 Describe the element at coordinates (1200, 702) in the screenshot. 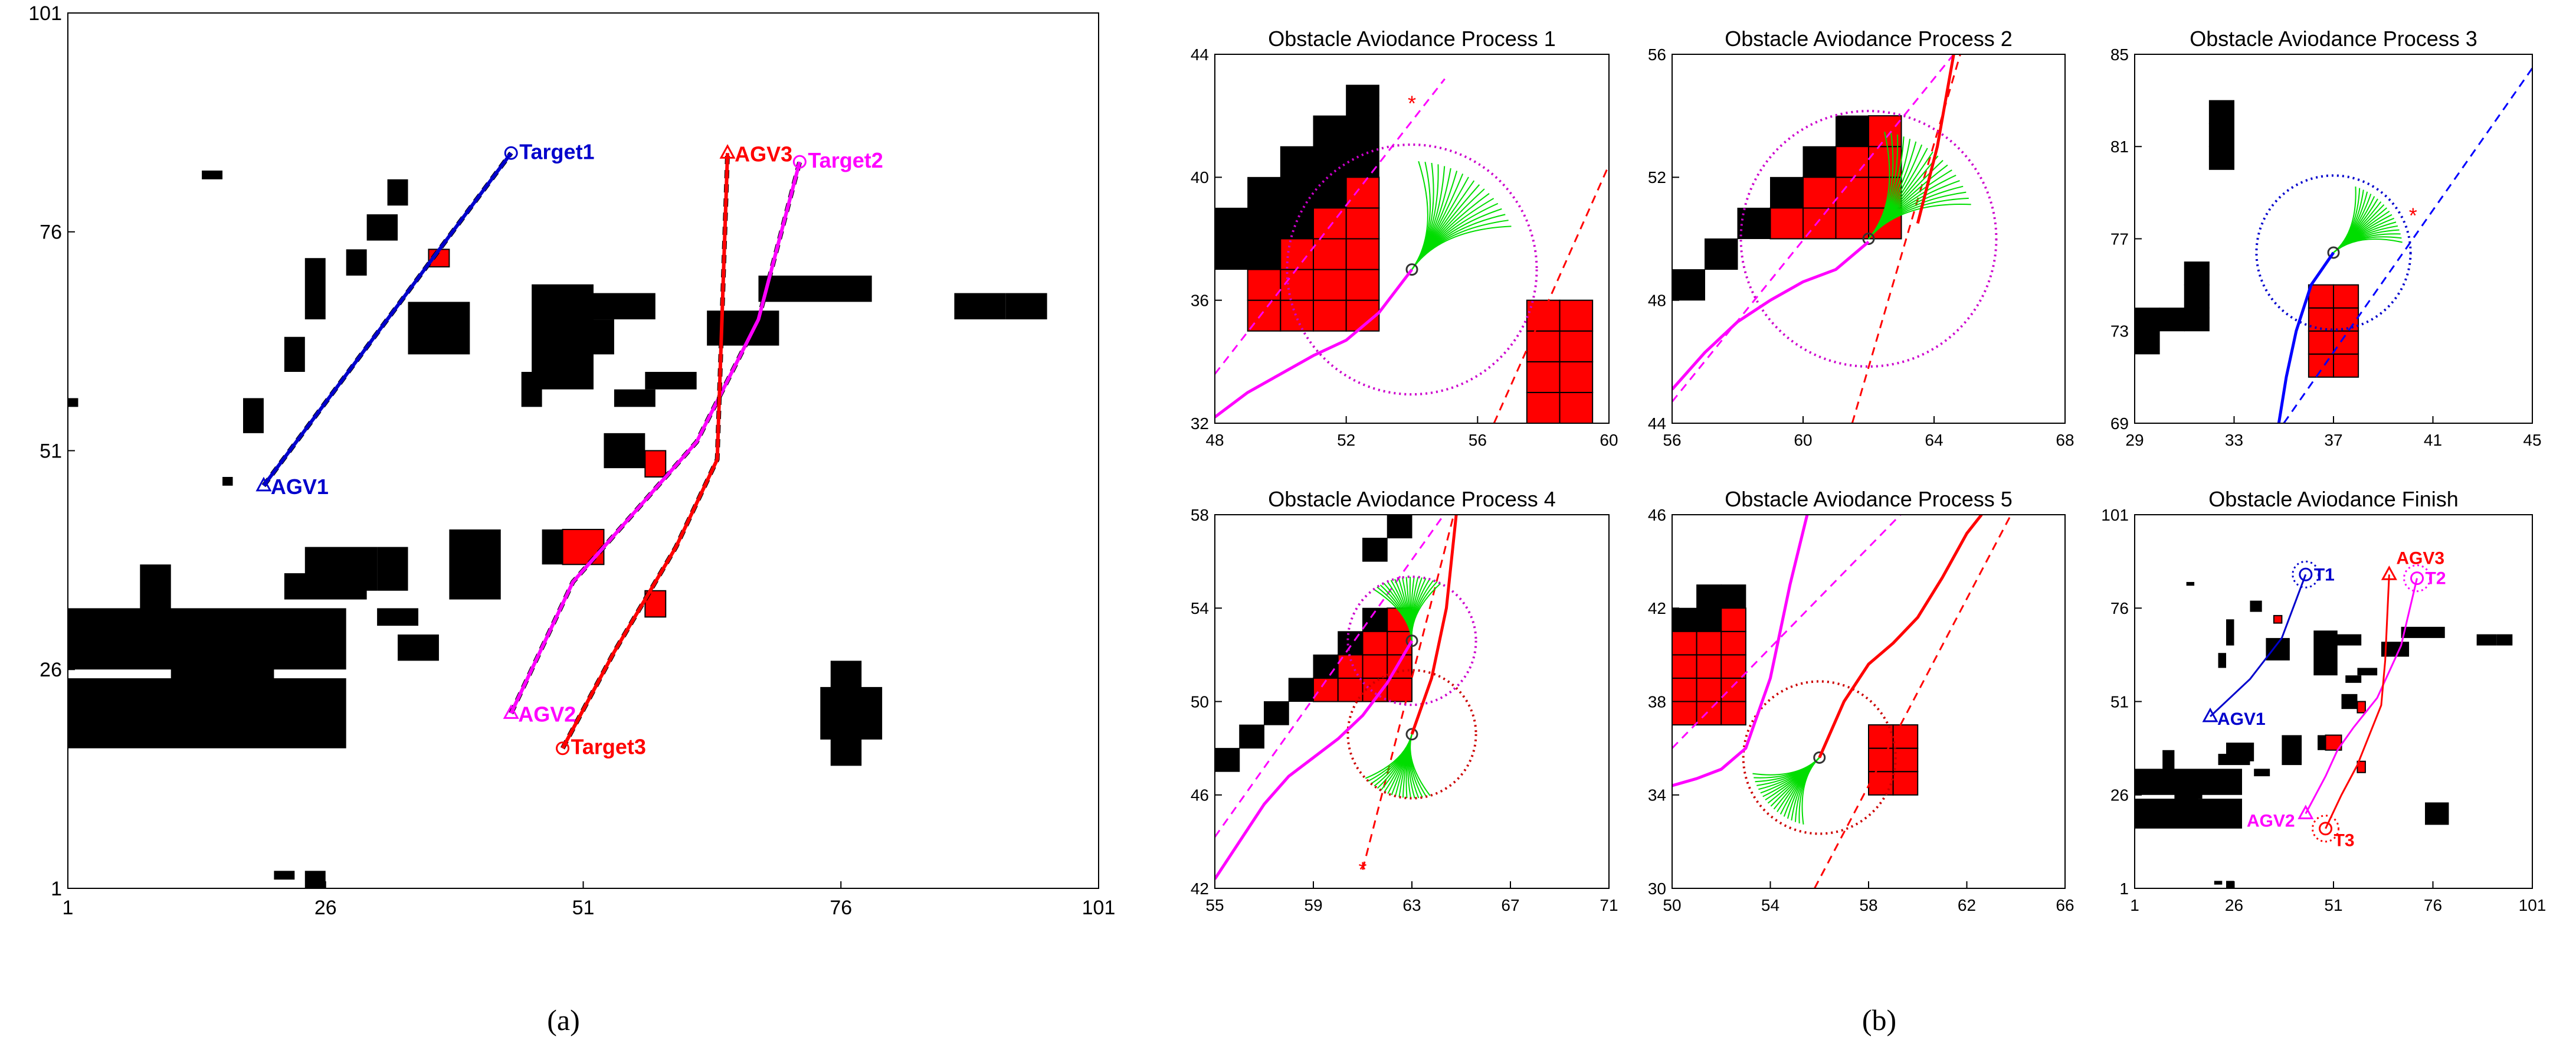

I see `y-tick-label: 50` at that location.